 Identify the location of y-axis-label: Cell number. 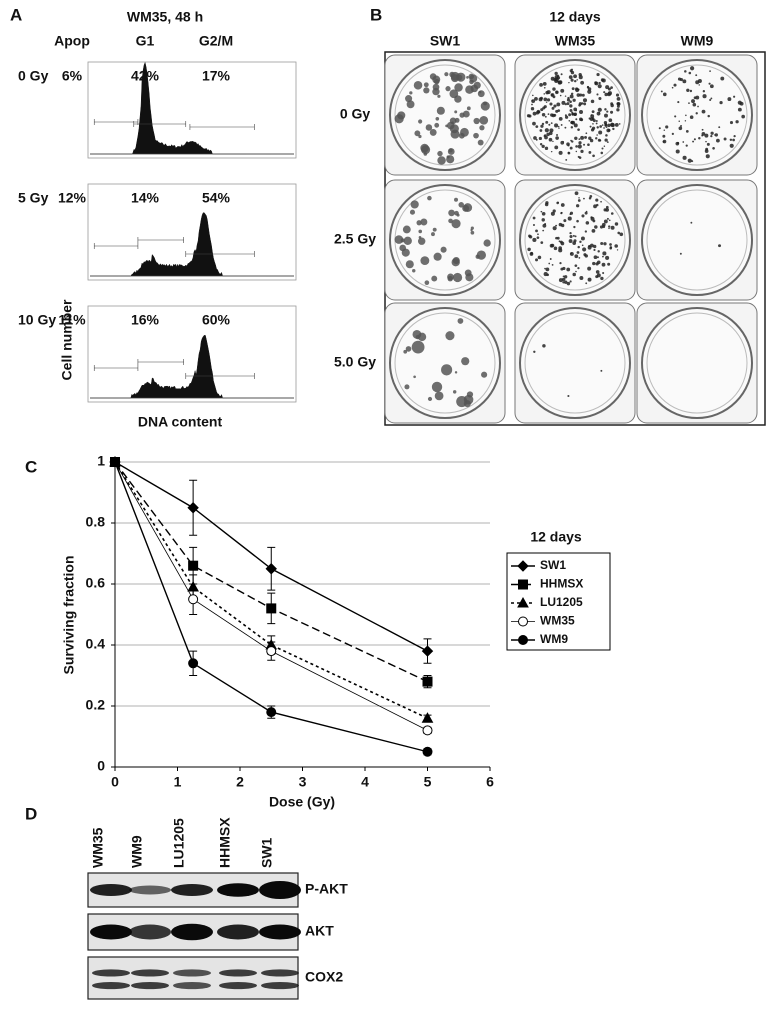
(67, 339).